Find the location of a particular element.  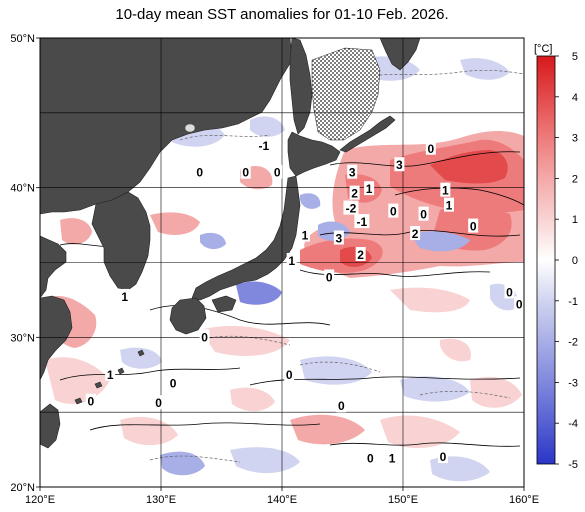

colorbar-tick-label: 0 is located at coordinates (575, 261).